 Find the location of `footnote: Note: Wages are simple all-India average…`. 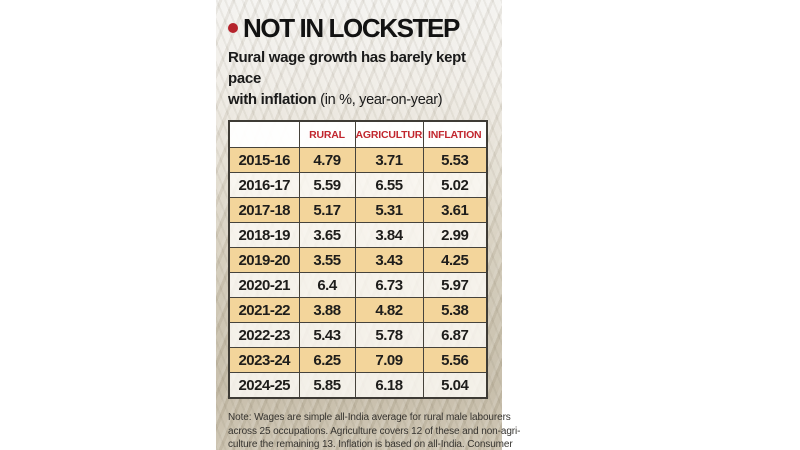

footnote: Note: Wages are simple all-India average… is located at coordinates (374, 430).